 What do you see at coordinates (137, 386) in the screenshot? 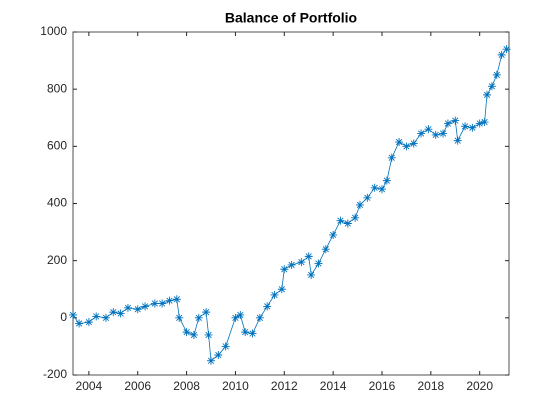
I see `x-tick-label: 2006` at bounding box center [137, 386].